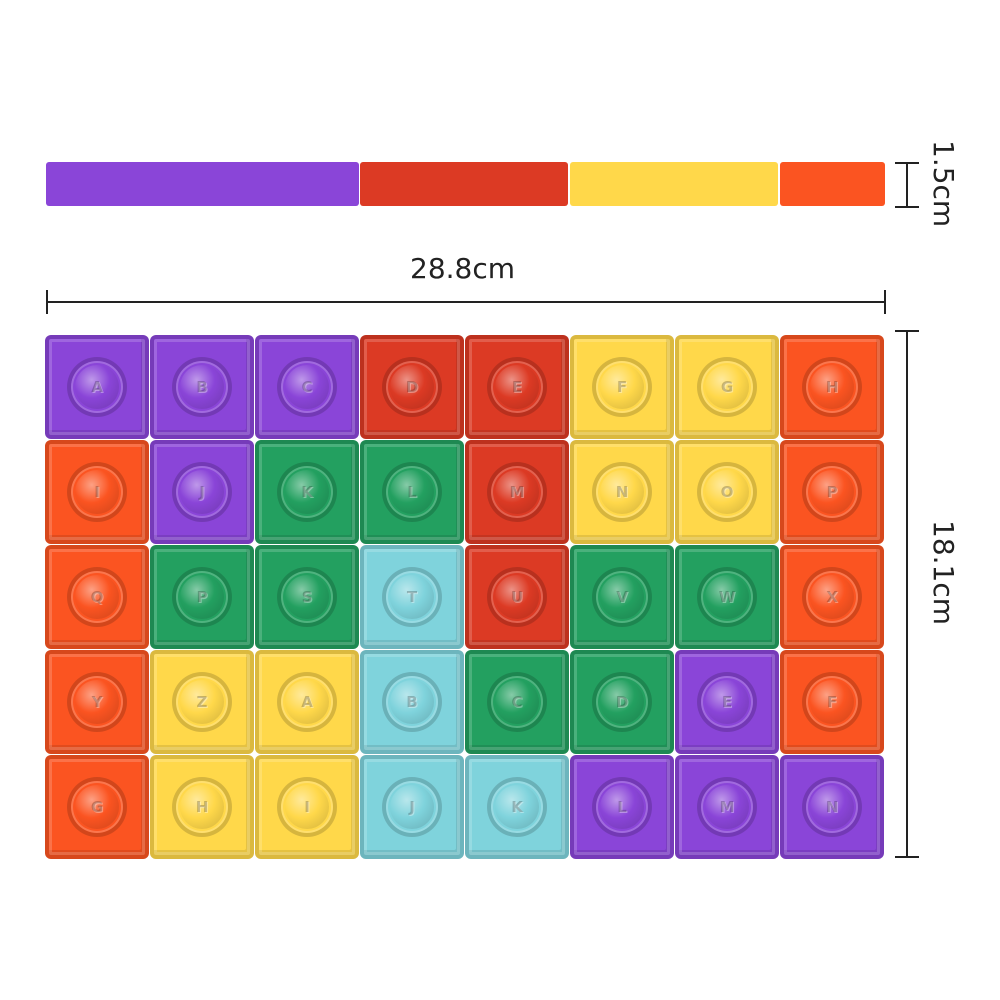 This screenshot has width=1000, height=1000. I want to click on pop-bubble: X, so click(832, 597).